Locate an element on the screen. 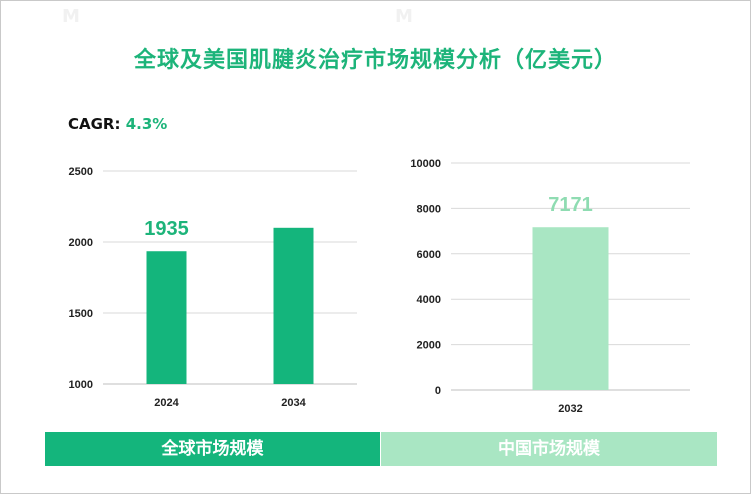 The height and width of the screenshot is (494, 751). y-tick-label: 0 is located at coordinates (438, 391).